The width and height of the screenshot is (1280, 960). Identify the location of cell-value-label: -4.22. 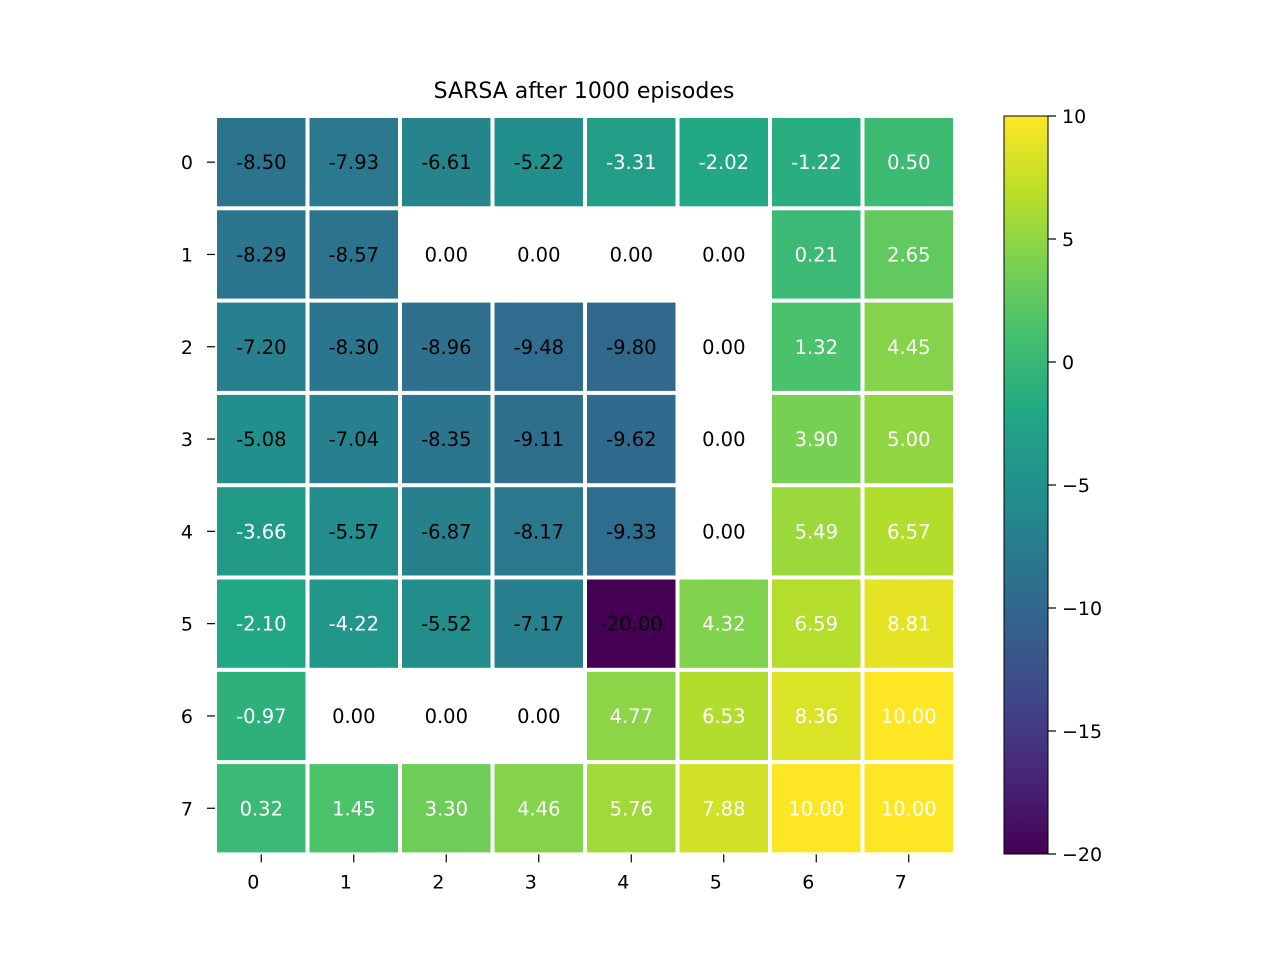
(354, 624).